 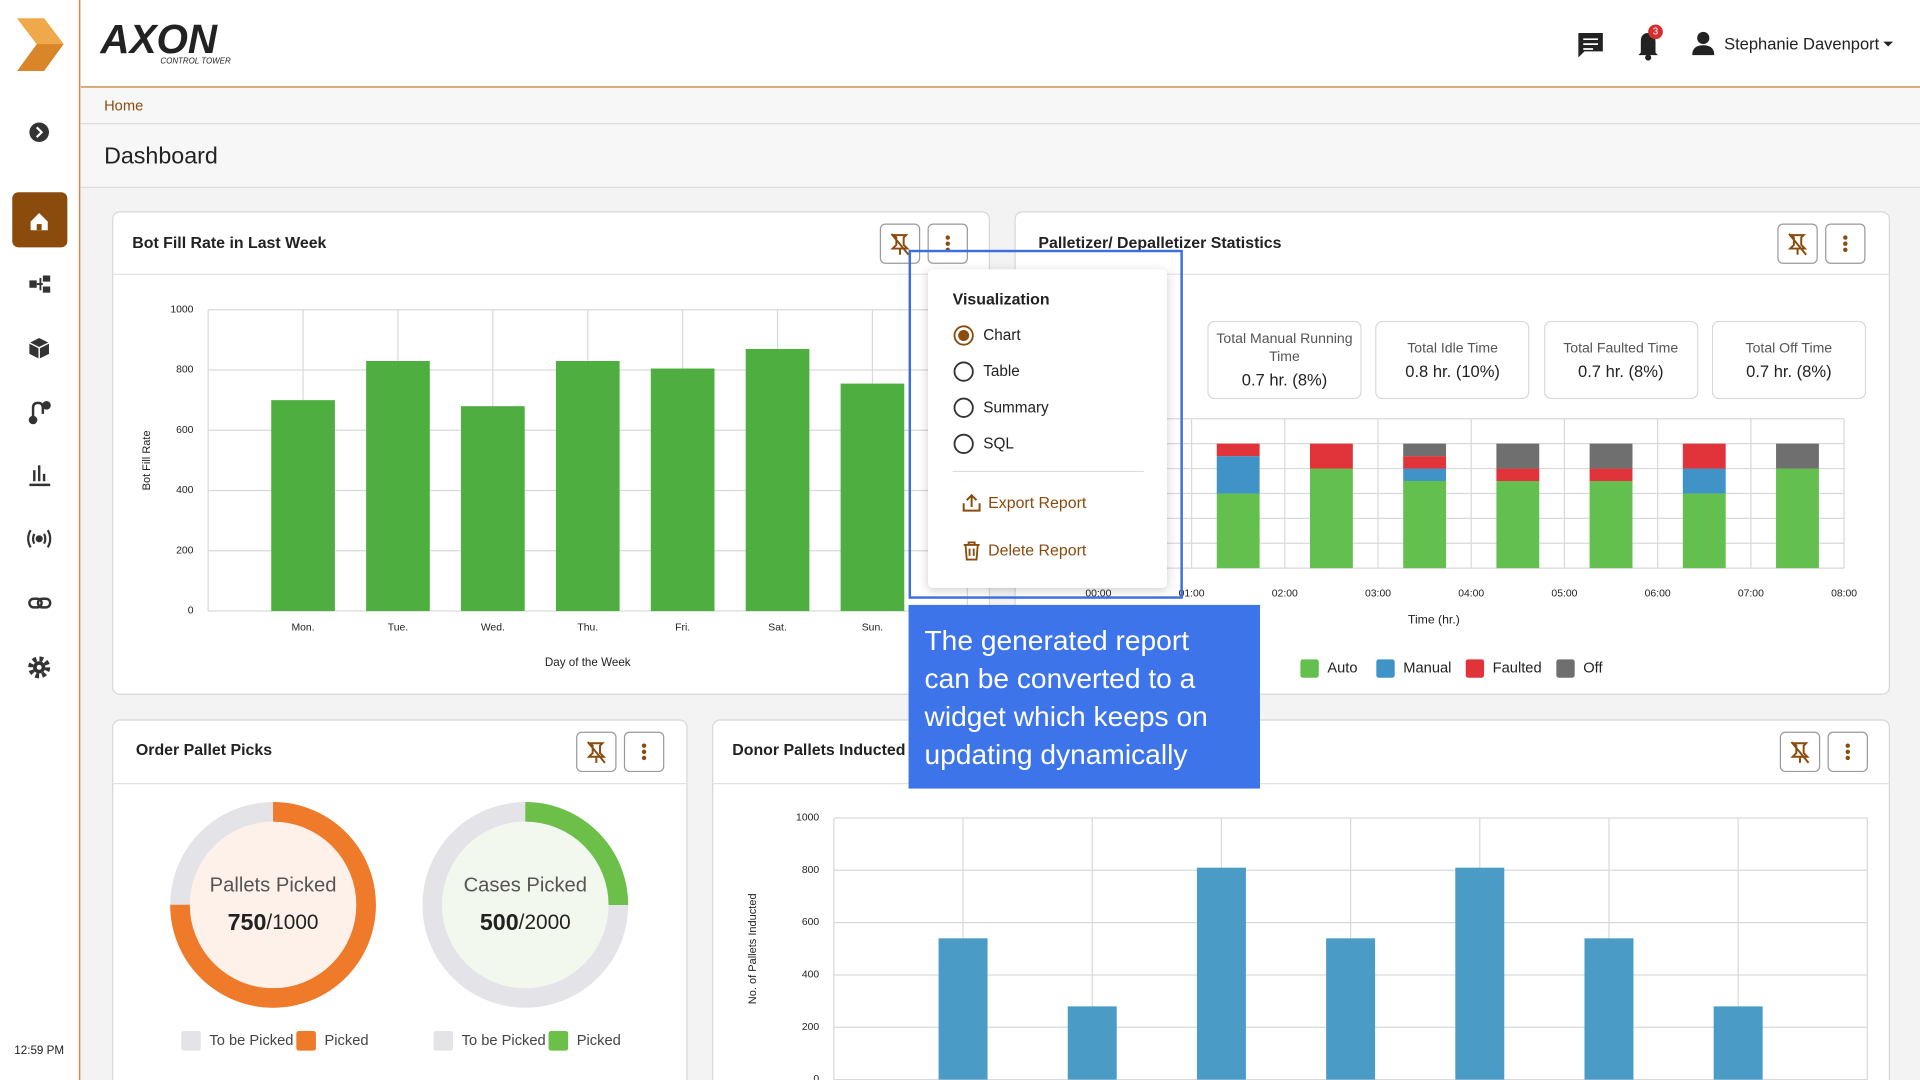 I want to click on donut-label: Cases Picked, so click(x=525, y=885).